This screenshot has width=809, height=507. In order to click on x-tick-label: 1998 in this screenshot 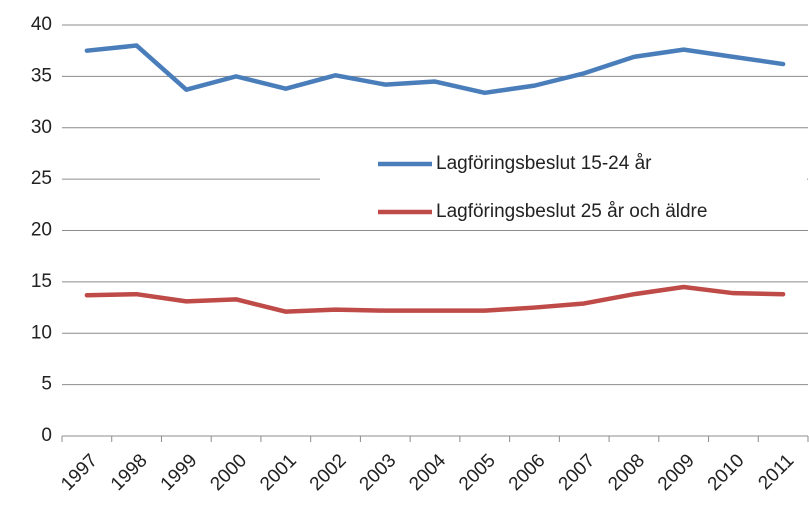, I will do `click(129, 472)`.